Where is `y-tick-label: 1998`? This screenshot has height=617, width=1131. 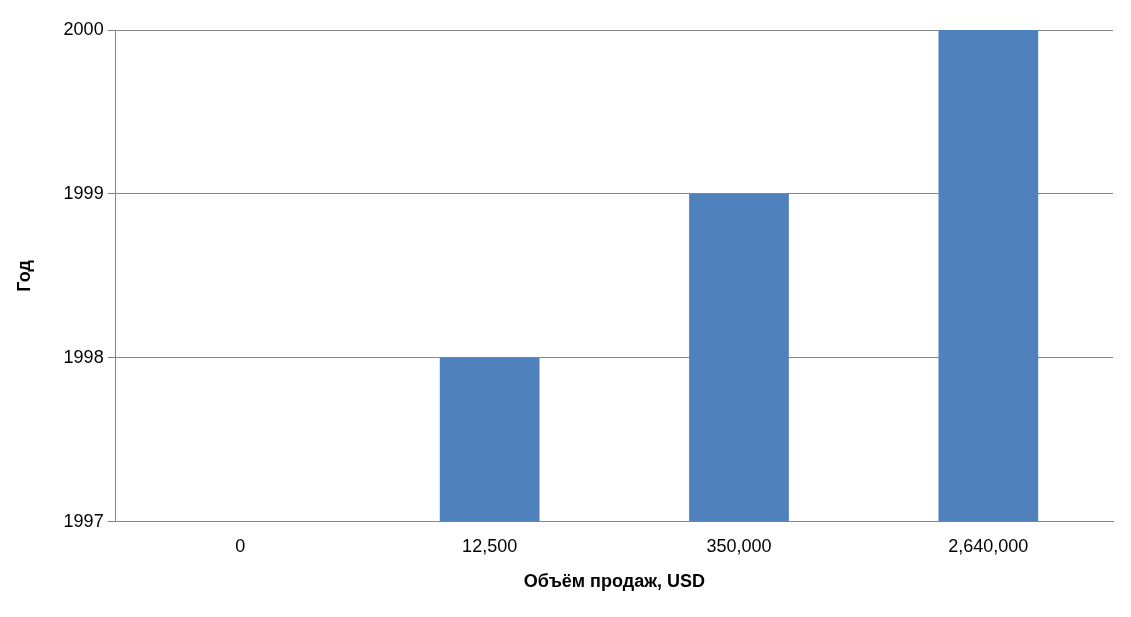 y-tick-label: 1998 is located at coordinates (83, 356).